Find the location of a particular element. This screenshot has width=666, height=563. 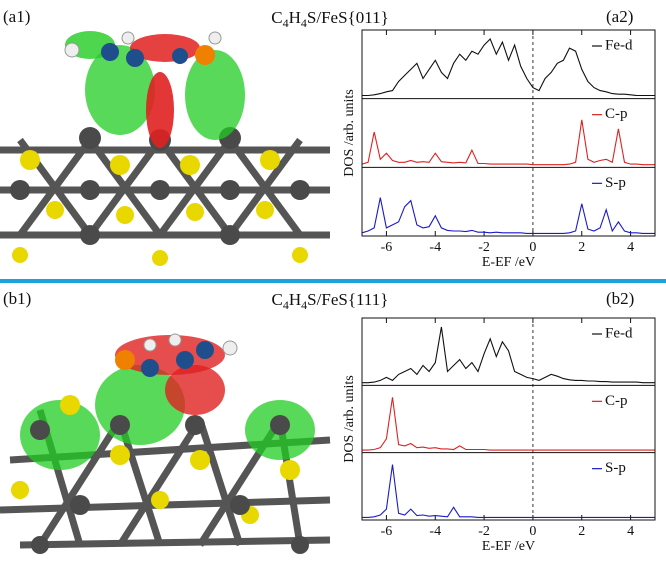

panel-label: (b2) is located at coordinates (620, 298).